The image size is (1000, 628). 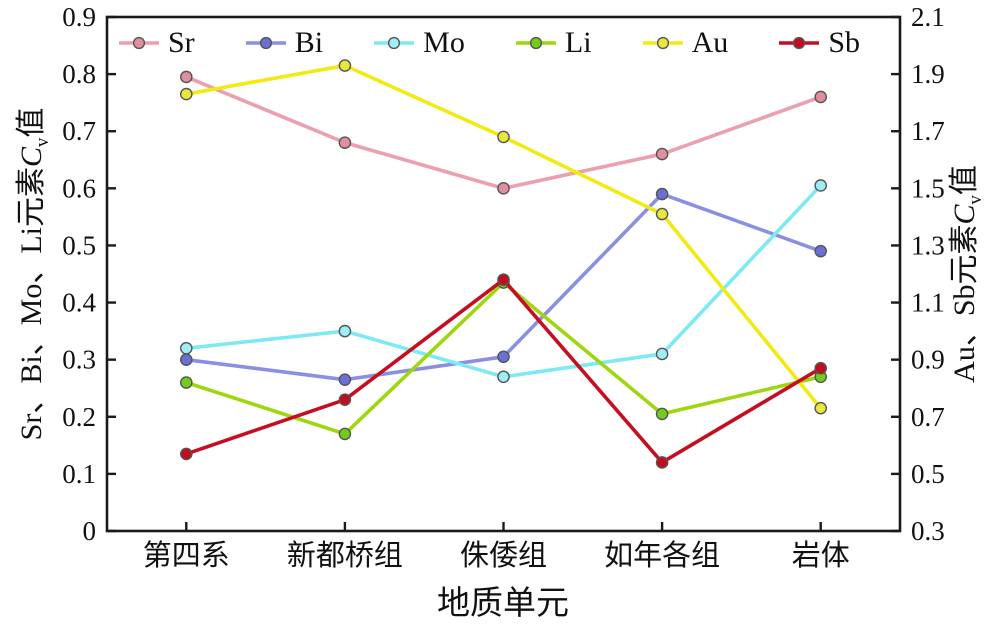 I want to click on legend-marker-Mo, so click(x=394, y=43).